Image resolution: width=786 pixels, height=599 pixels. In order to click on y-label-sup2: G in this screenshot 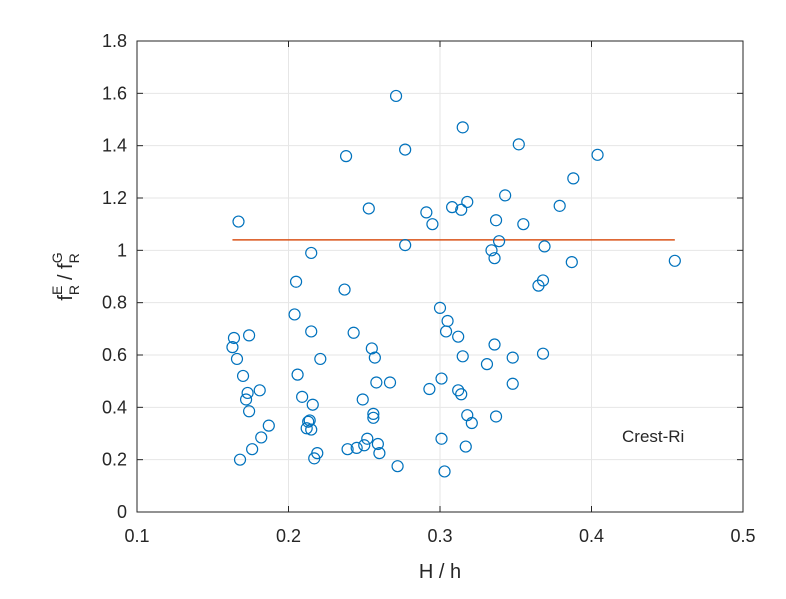, I will do `click(57, 257)`.